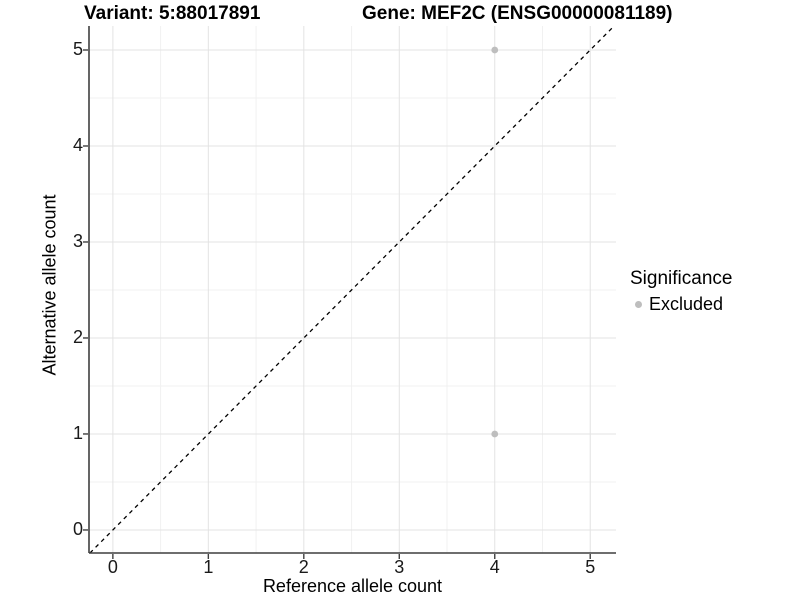 The image size is (800, 600). Describe the element at coordinates (172, 13) in the screenshot. I see `plot-title-variant: Variant: 5:88017891` at that location.